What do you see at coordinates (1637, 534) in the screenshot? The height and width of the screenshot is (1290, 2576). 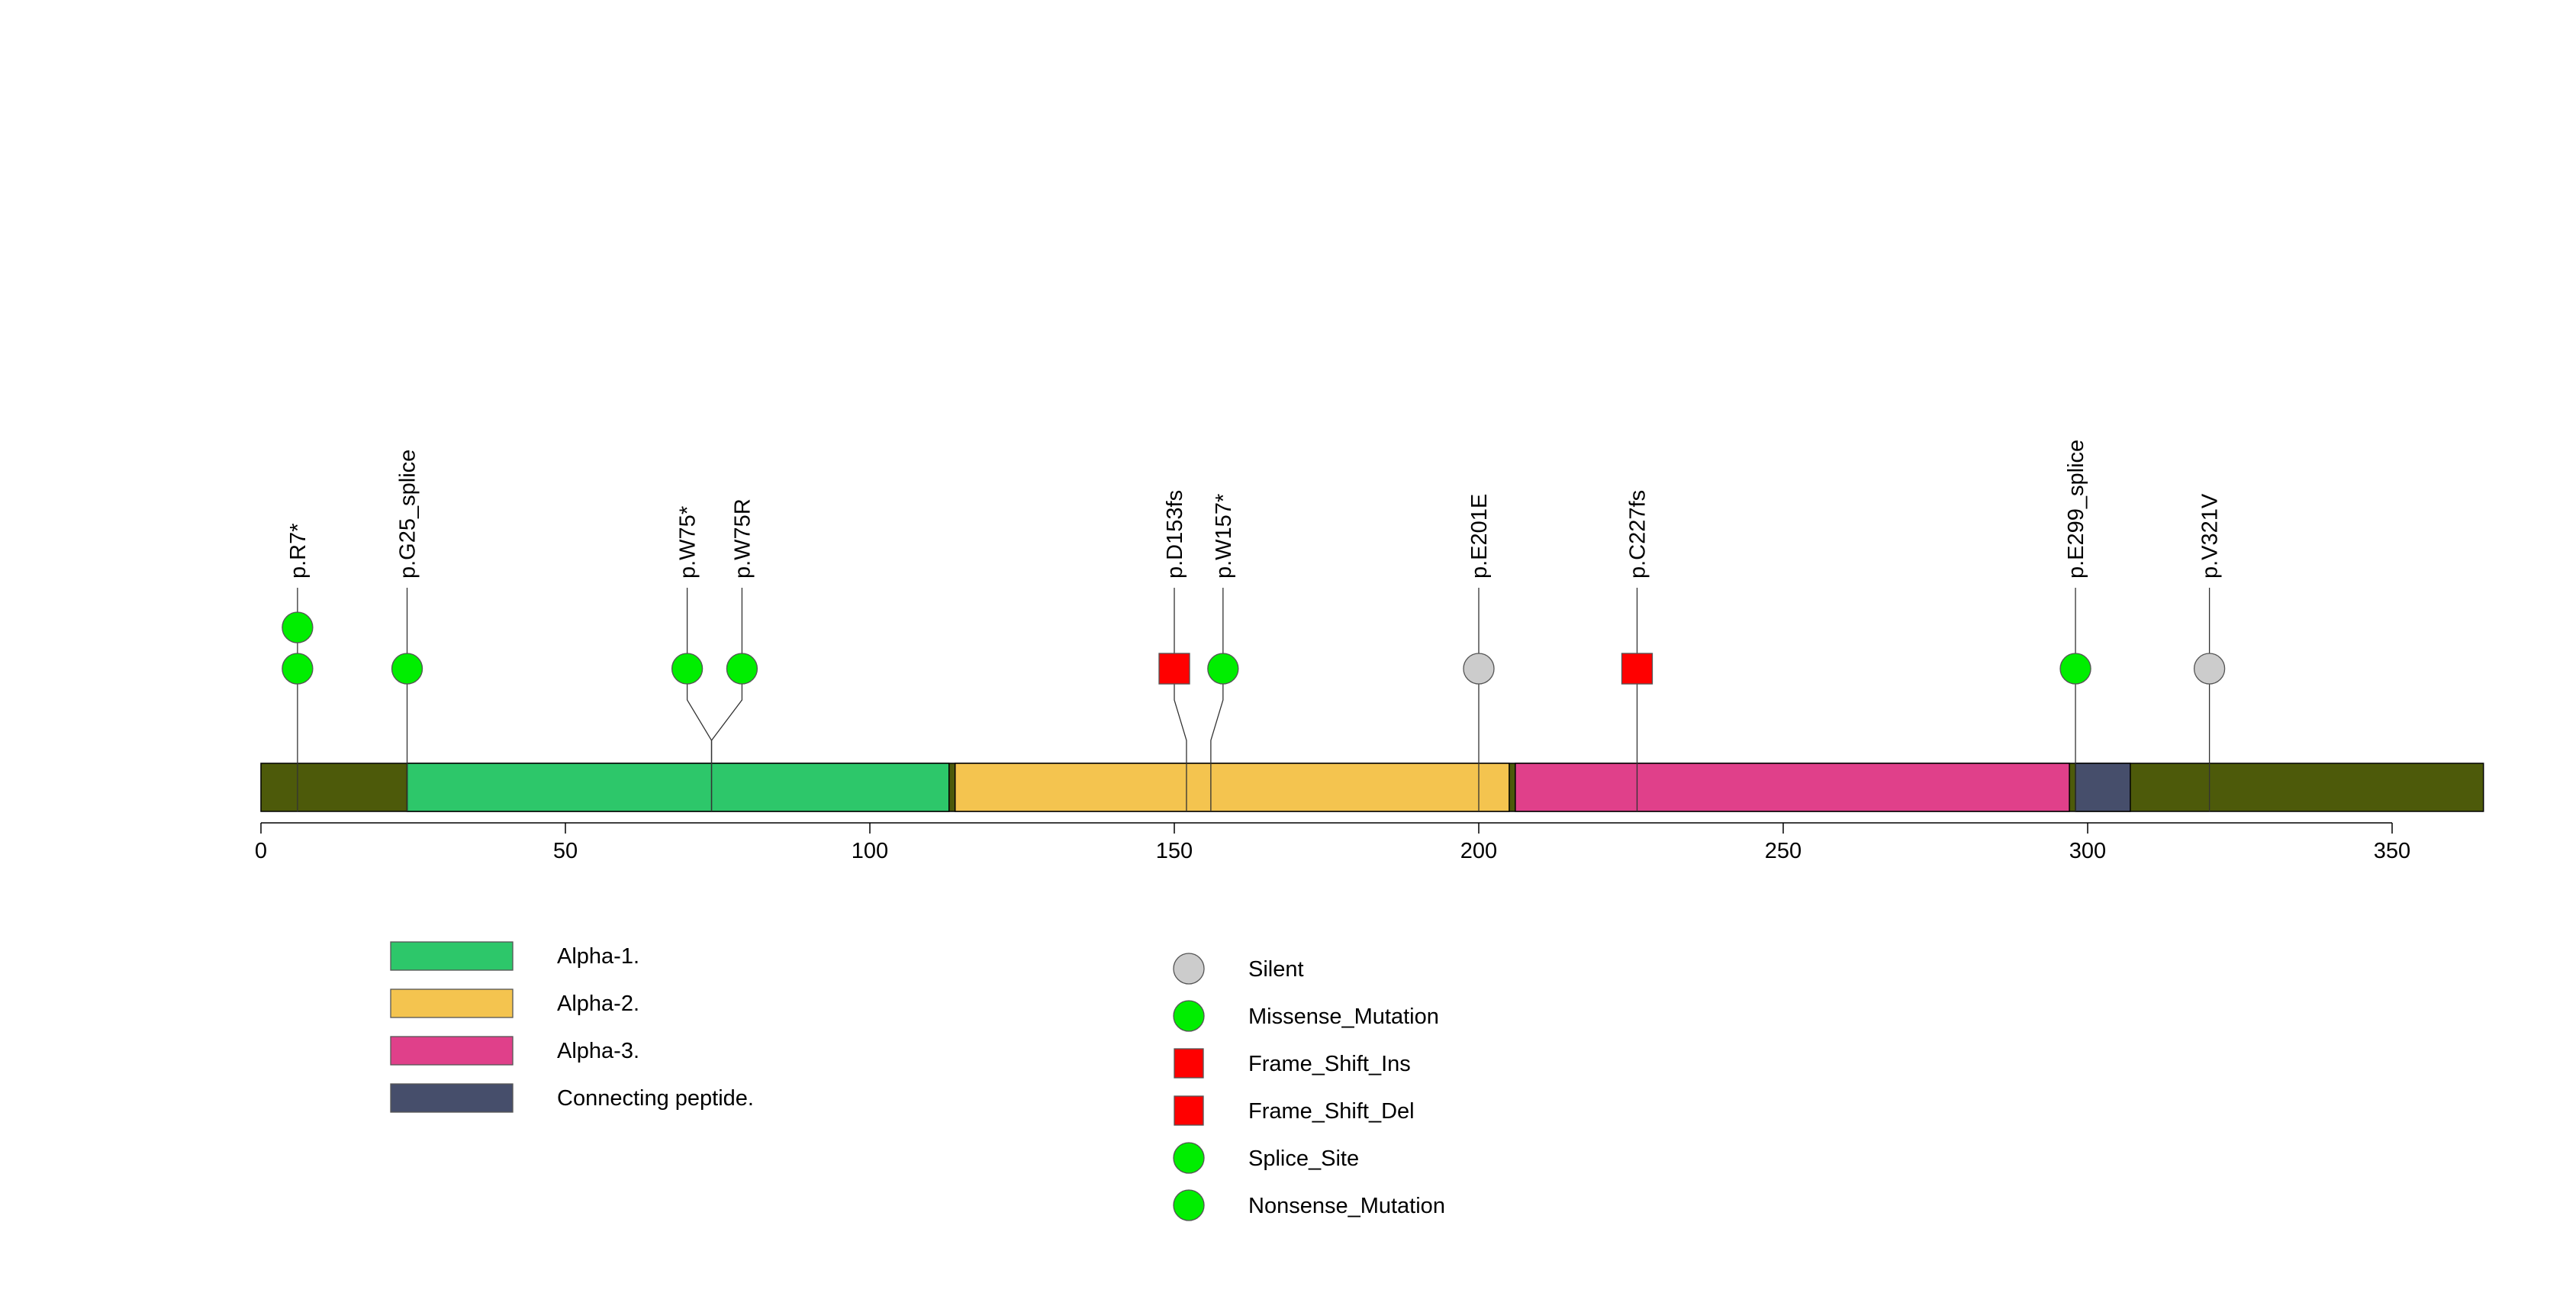 I see `label-p-c227fs: p.C227fs` at bounding box center [1637, 534].